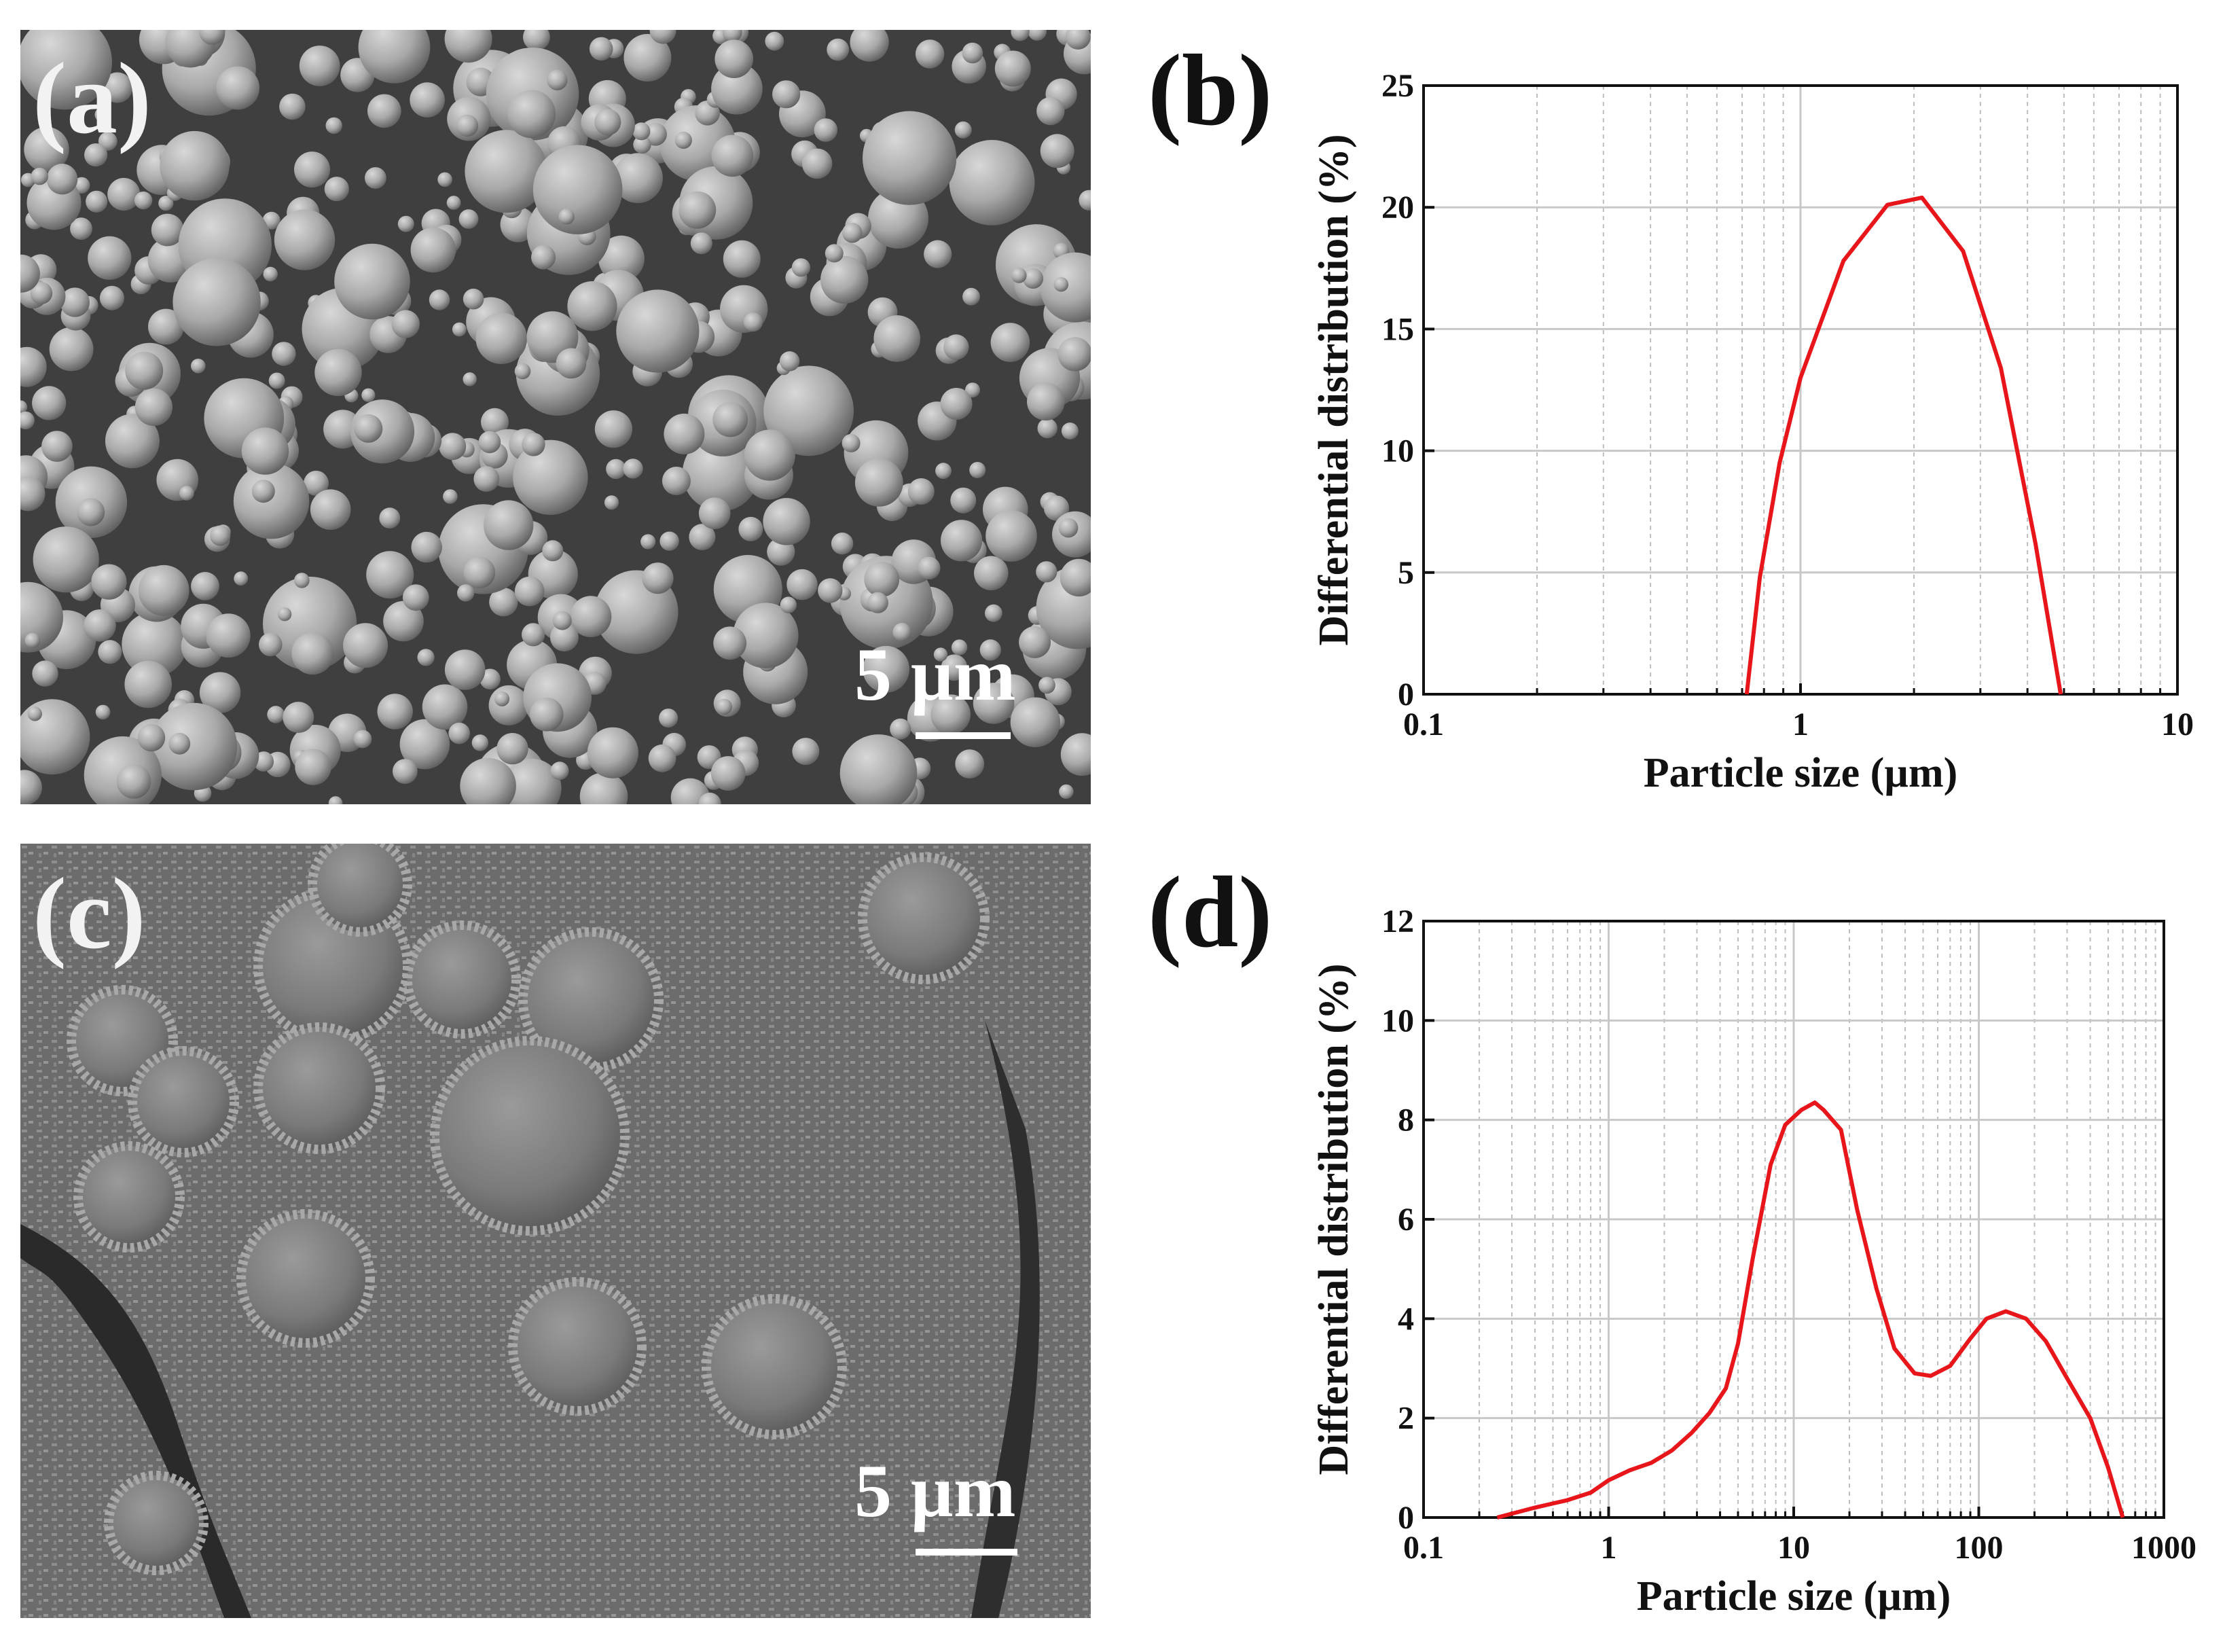 The width and height of the screenshot is (2225, 1652). What do you see at coordinates (1406, 1120) in the screenshot?
I see `y-tick-label: 8` at bounding box center [1406, 1120].